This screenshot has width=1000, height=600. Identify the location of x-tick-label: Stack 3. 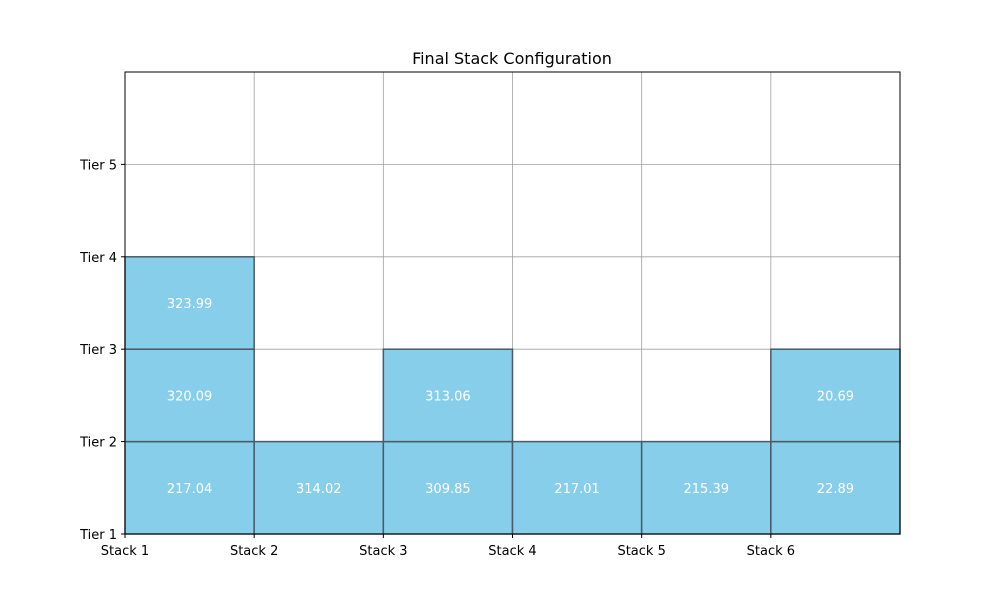
(383, 551).